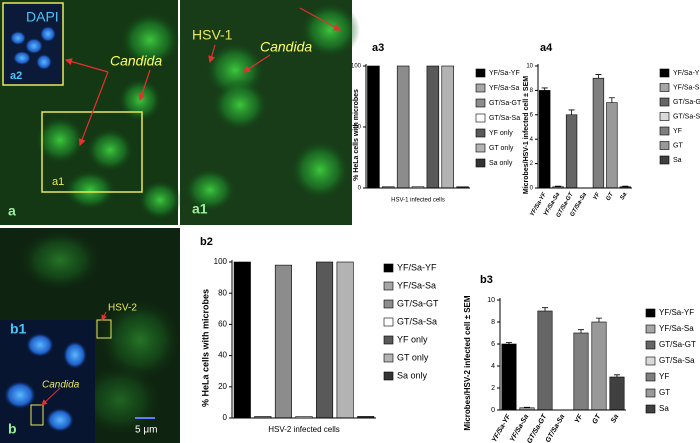  I want to click on image-b: b1 HSV-2 Candida b 5 μm, so click(90, 335).